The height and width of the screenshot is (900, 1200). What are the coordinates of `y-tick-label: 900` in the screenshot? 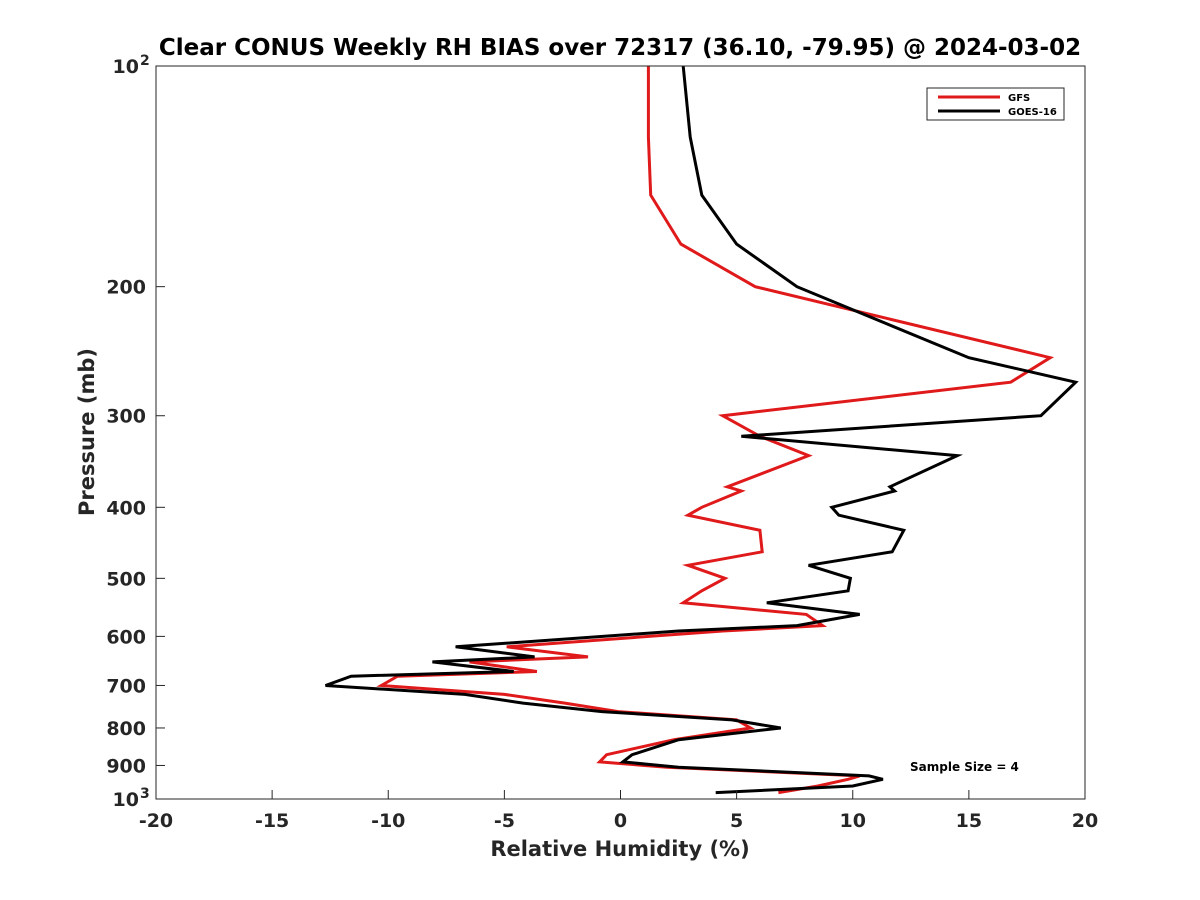 It's located at (126, 766).